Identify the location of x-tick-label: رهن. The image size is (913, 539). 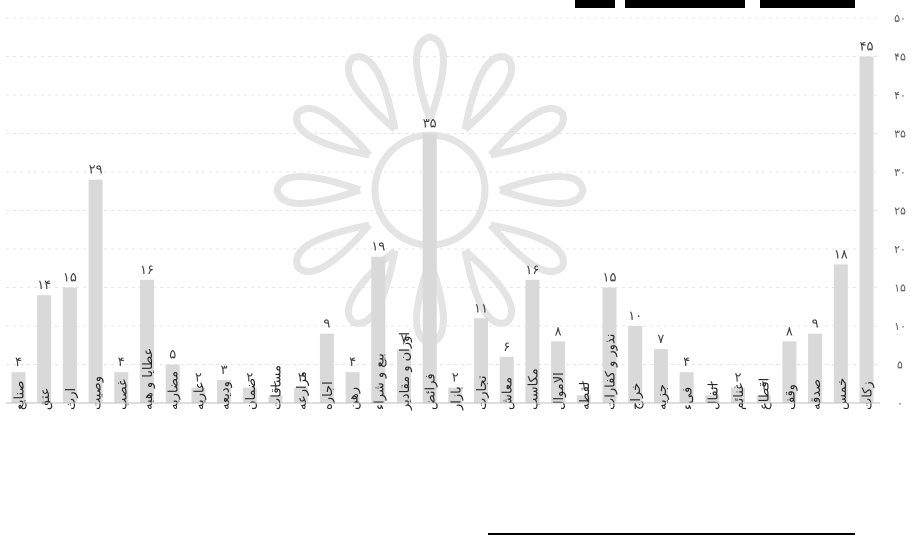
(354, 398).